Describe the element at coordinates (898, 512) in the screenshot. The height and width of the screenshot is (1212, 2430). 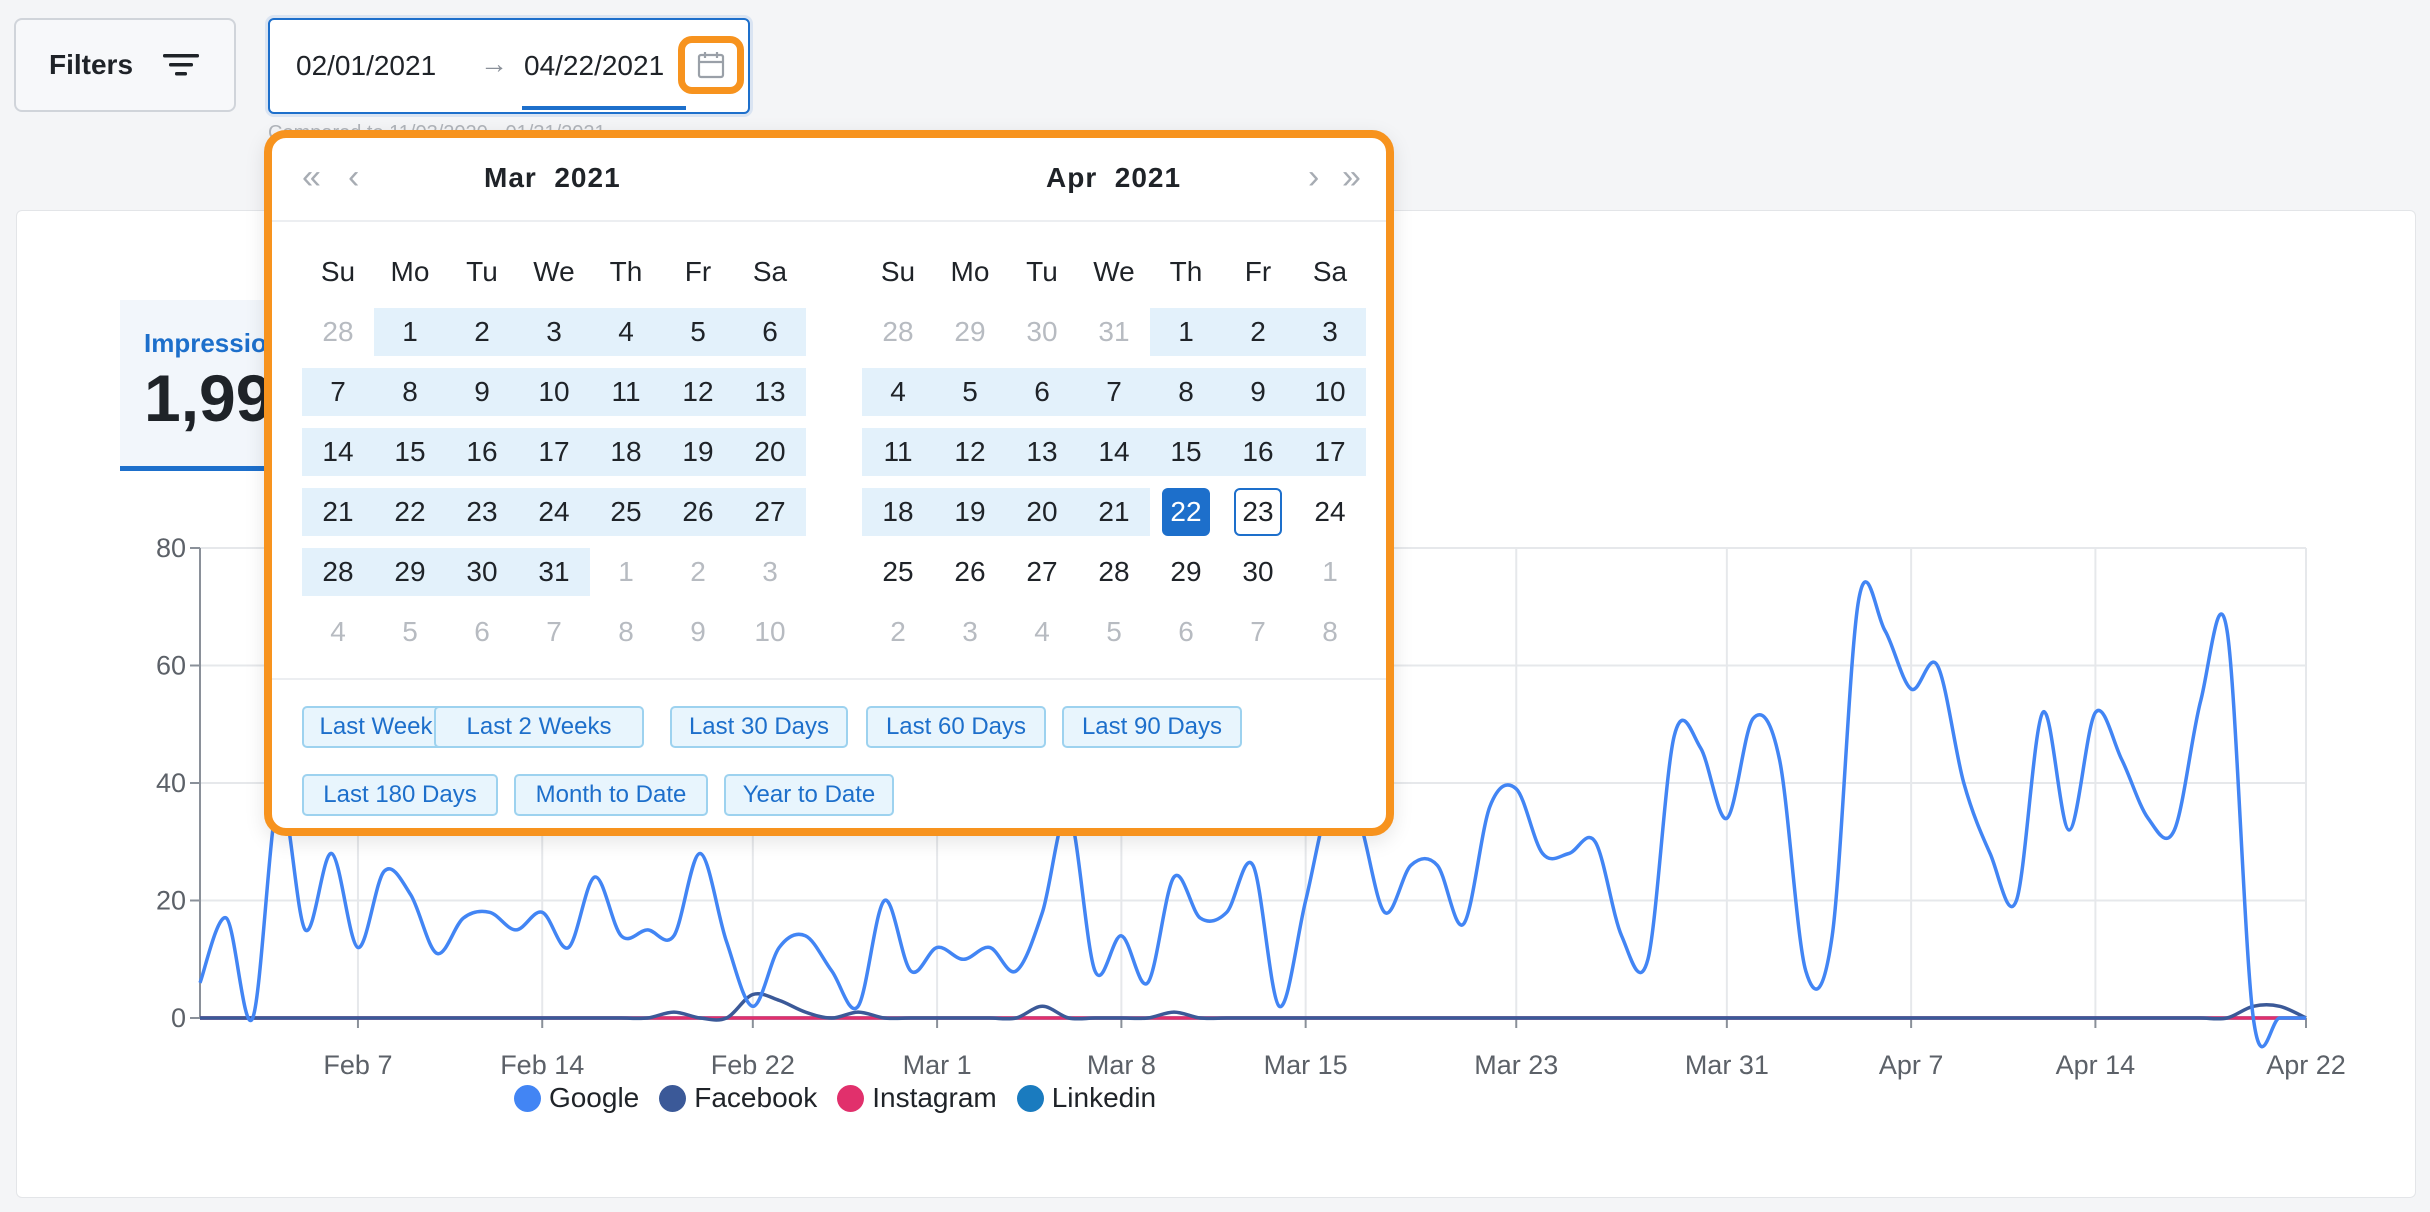
I see `apr-day-cell: 18` at that location.